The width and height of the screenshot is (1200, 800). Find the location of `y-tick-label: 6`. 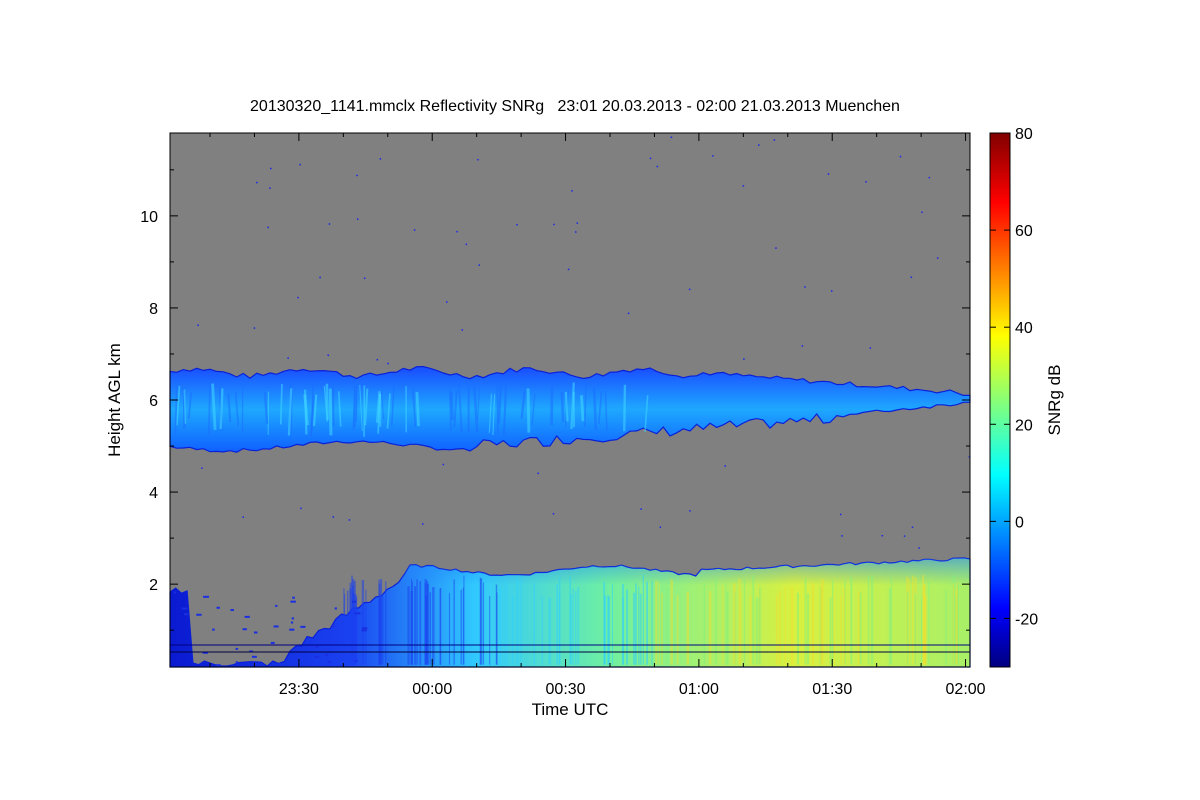

y-tick-label: 6 is located at coordinates (153, 401).